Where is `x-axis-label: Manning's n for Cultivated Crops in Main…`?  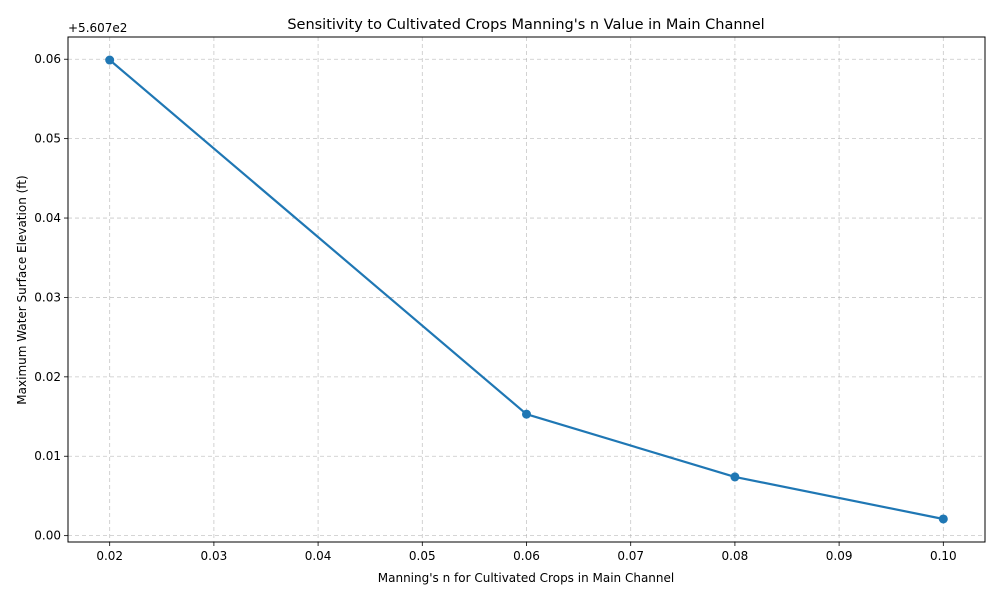 x-axis-label: Manning's n for Cultivated Crops in Main… is located at coordinates (526, 578).